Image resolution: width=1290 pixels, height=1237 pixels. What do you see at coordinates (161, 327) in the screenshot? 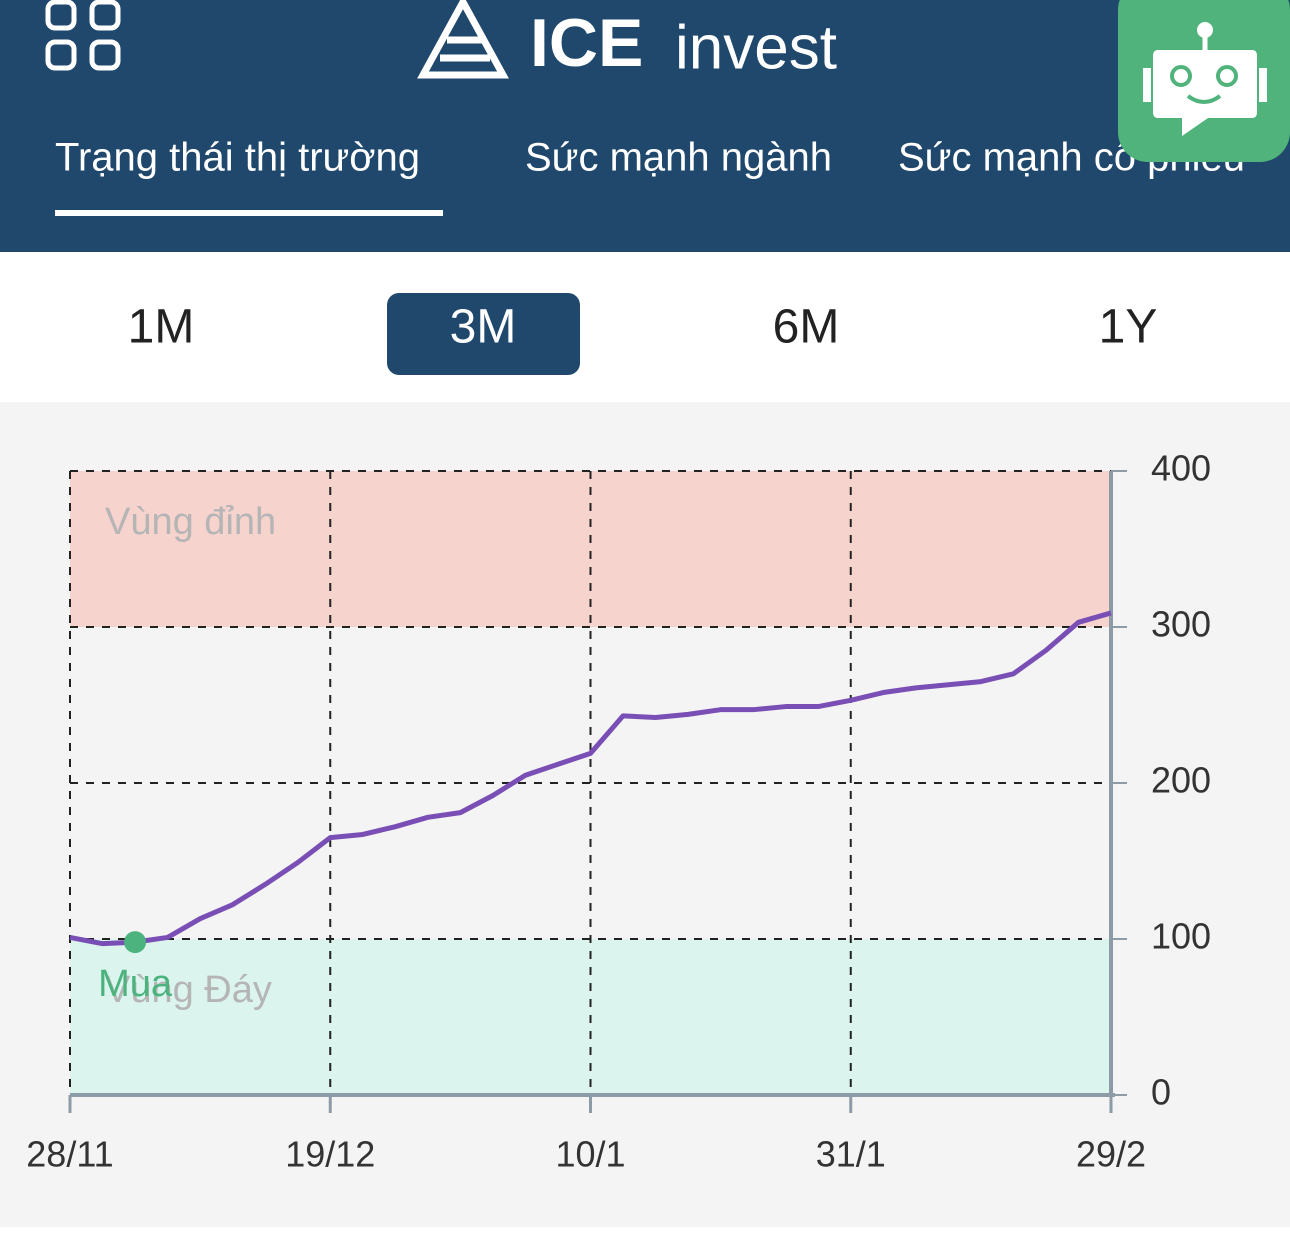
I see `range-button: 1M` at bounding box center [161, 327].